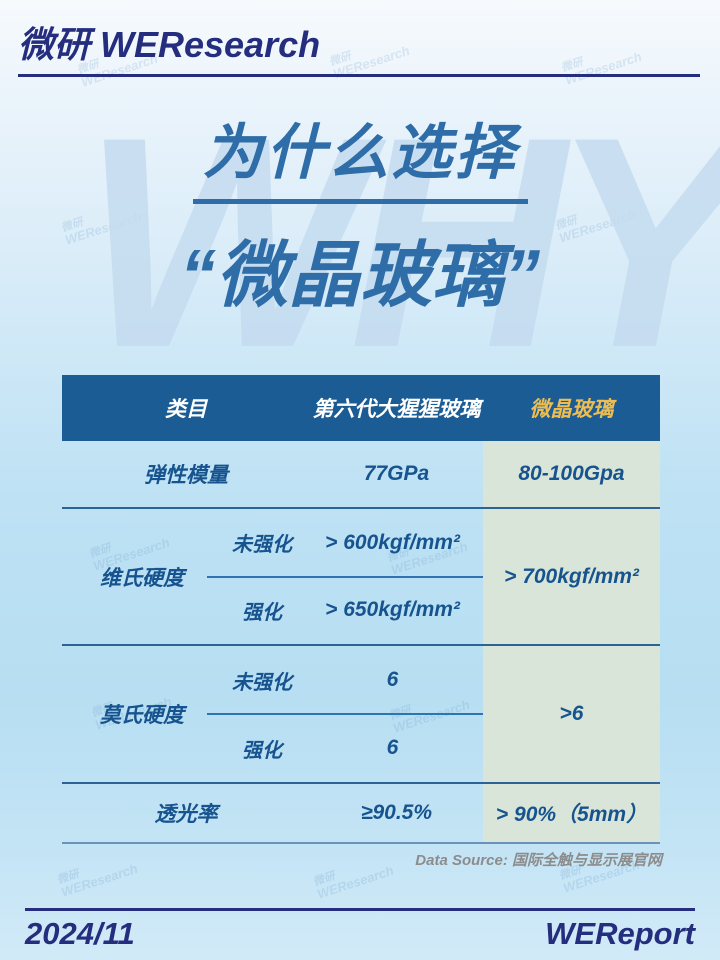 The width and height of the screenshot is (720, 960). Describe the element at coordinates (142, 578) in the screenshot. I see `row-label: 维氏硬度` at that location.